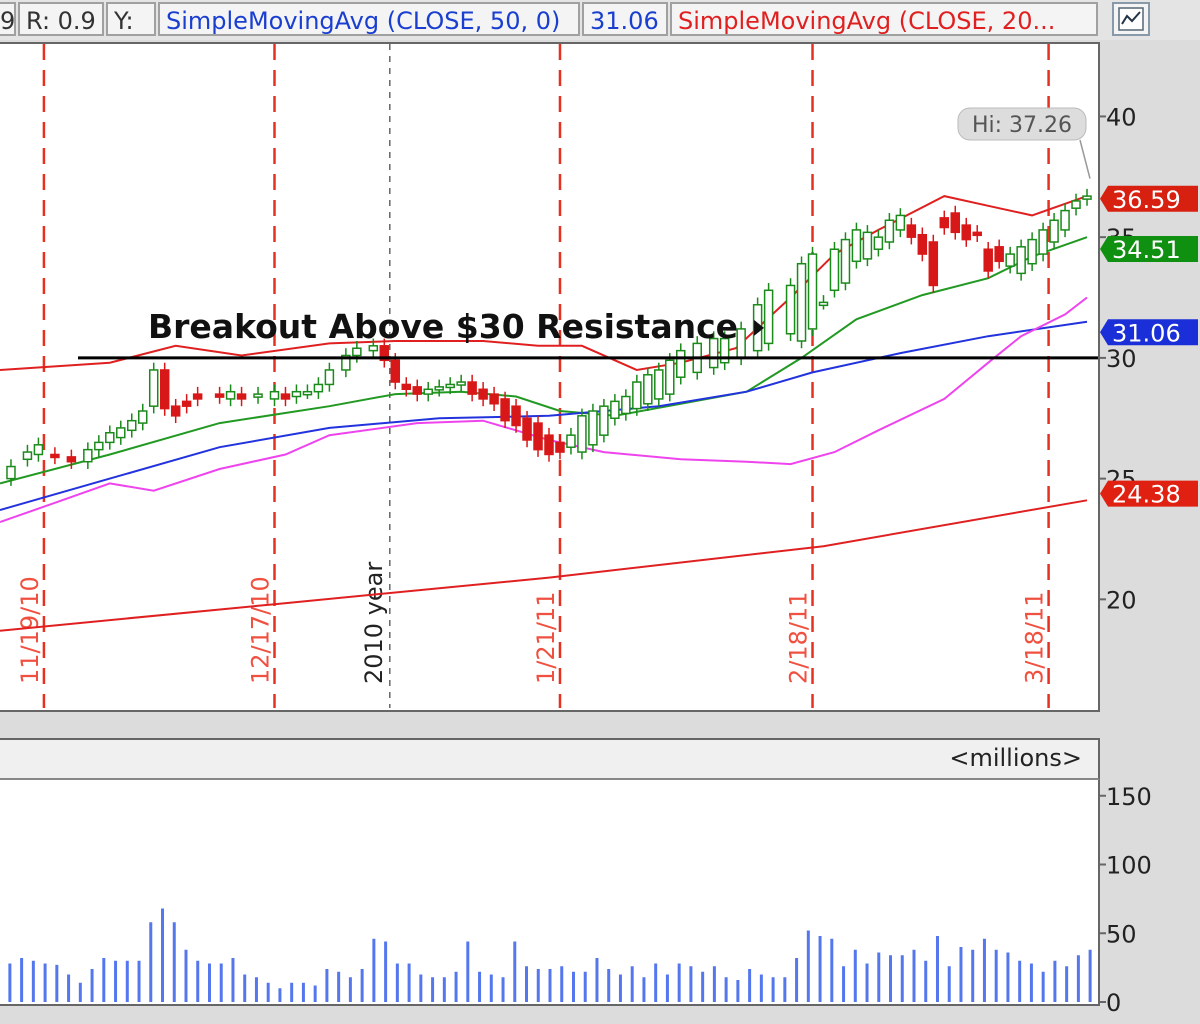 The width and height of the screenshot is (1200, 1024). I want to click on date-marker-label: 12/17/10, so click(261, 630).